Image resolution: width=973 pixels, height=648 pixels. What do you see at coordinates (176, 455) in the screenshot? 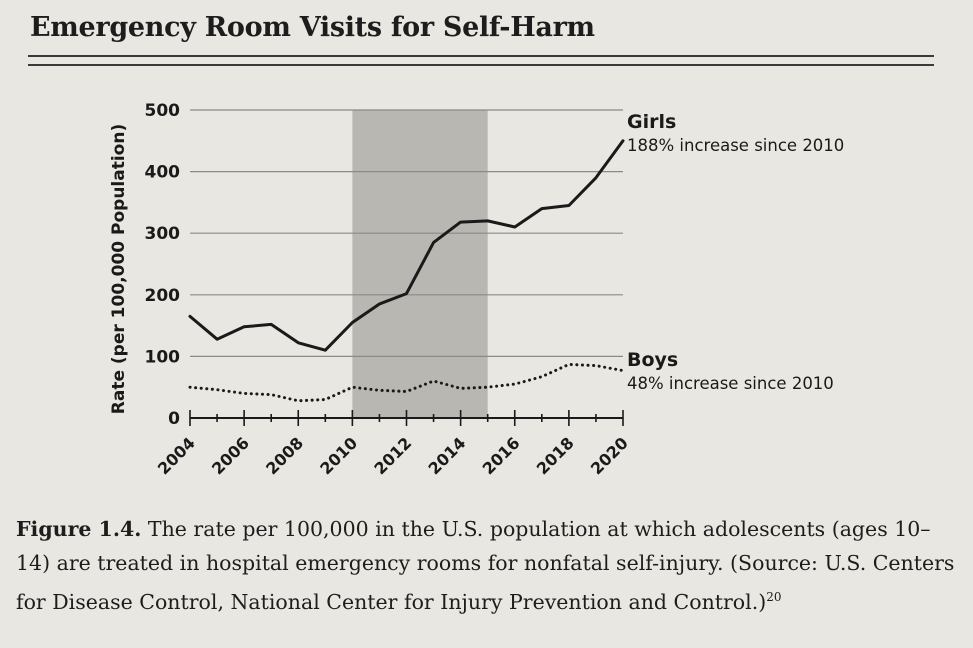
I see `x-tick-label: 2004` at bounding box center [176, 455].